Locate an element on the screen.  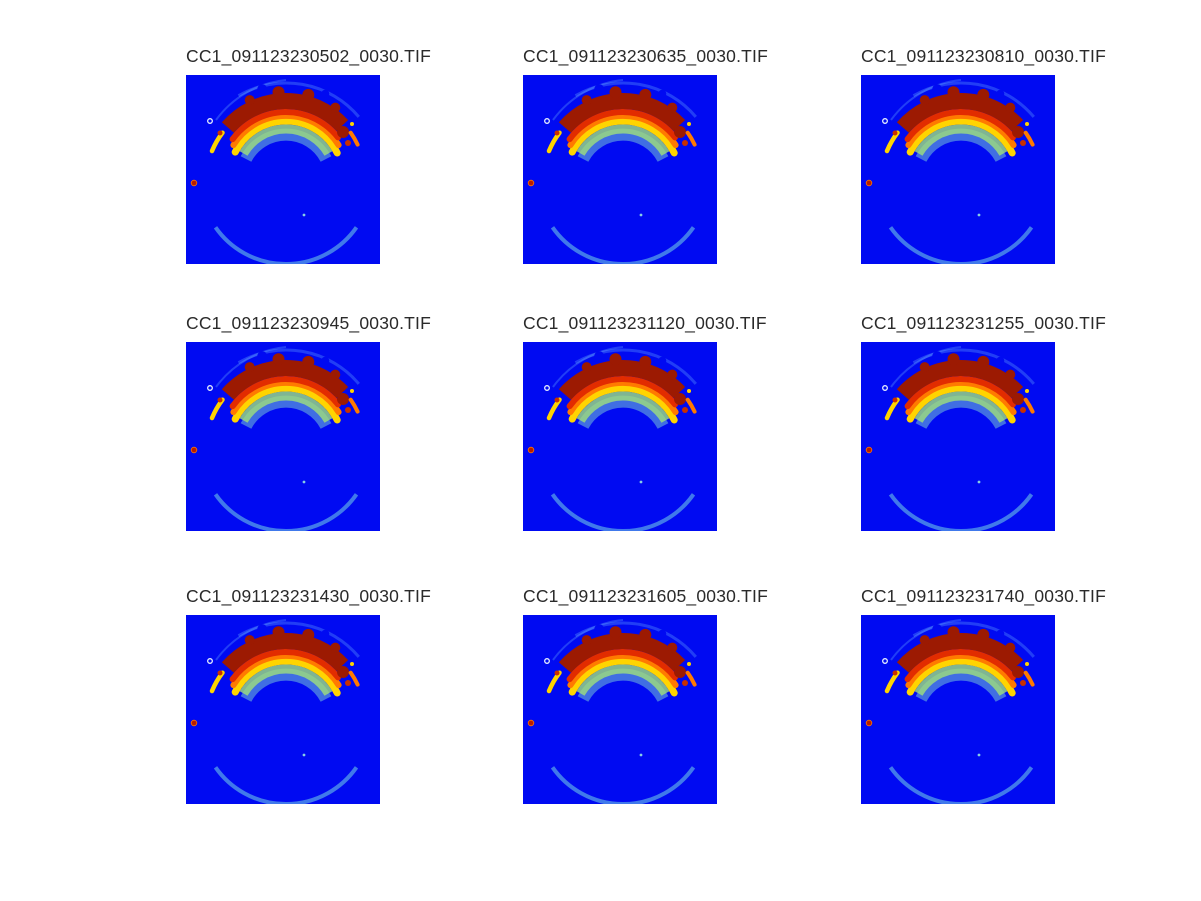
subplot-panel: CC1_091123231255_0030.TIF is located at coordinates (983, 421).